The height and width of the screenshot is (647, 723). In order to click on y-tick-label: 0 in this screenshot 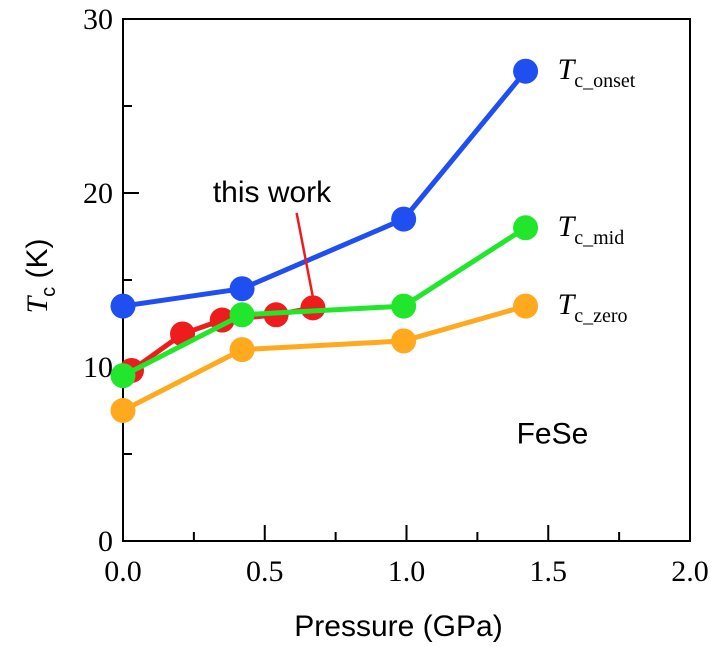, I will do `click(105, 541)`.